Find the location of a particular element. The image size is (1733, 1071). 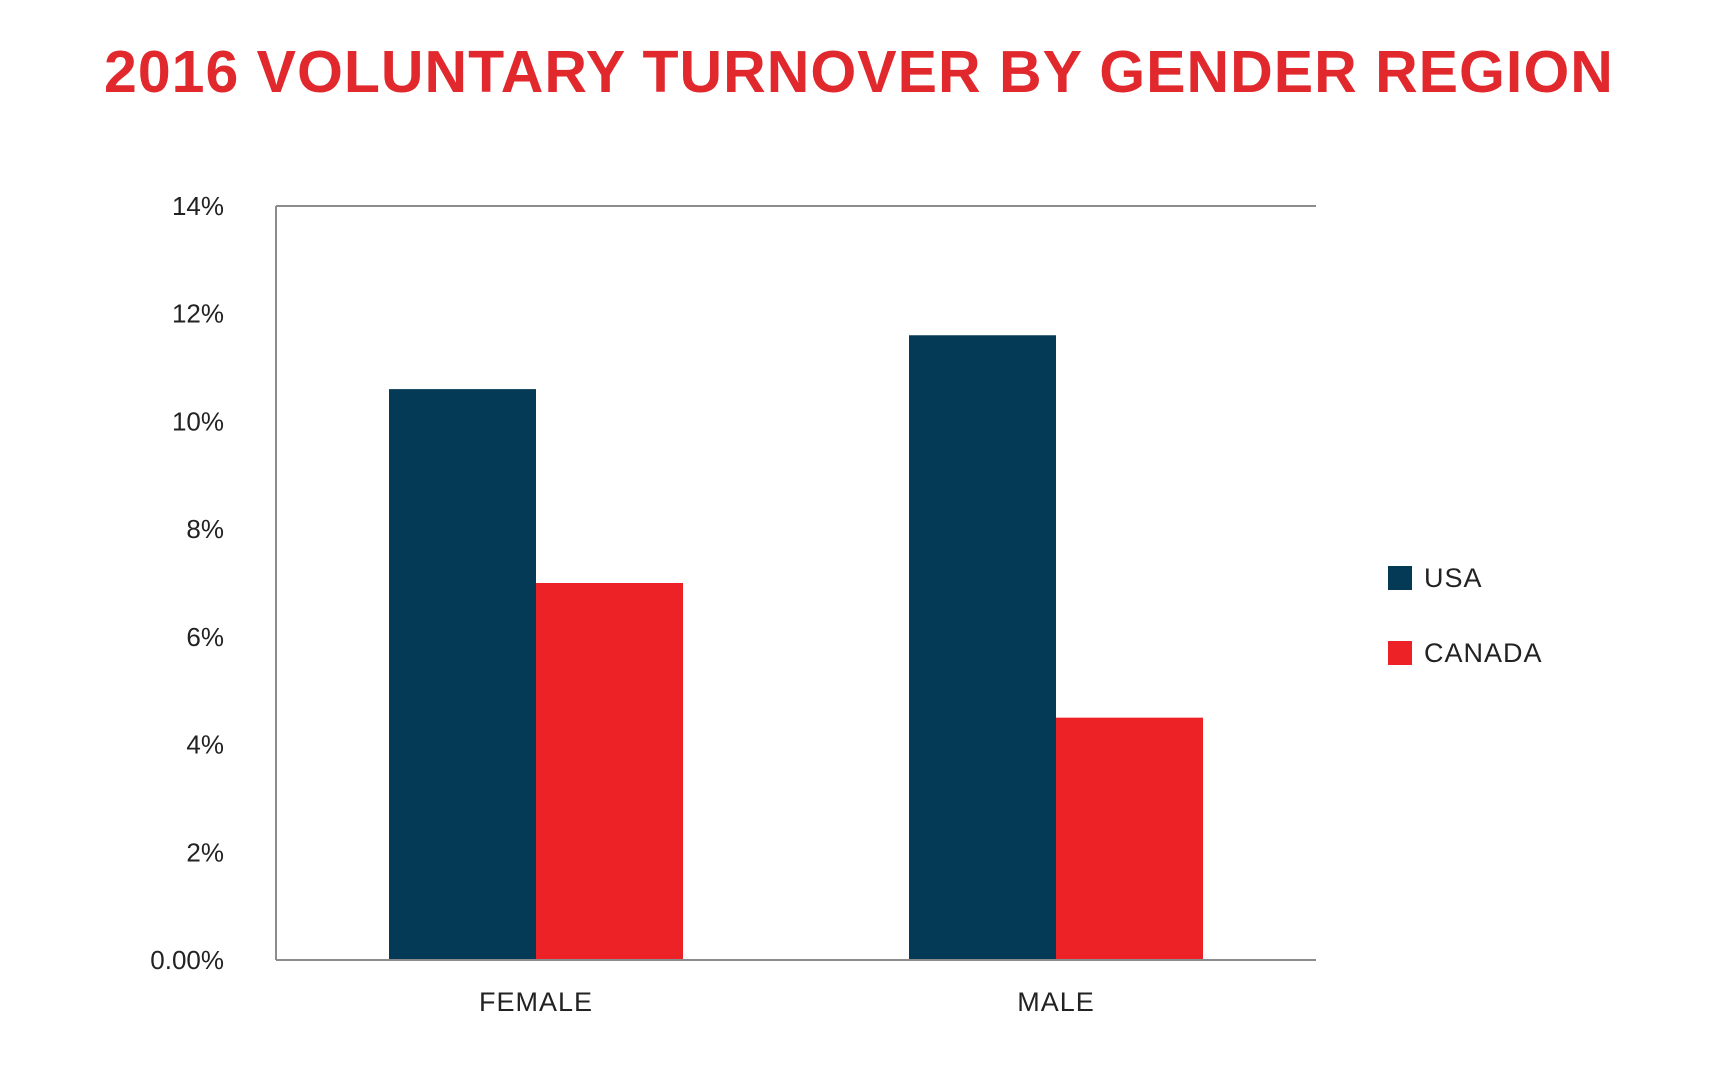

x-category-label: MALE is located at coordinates (1056, 1002).